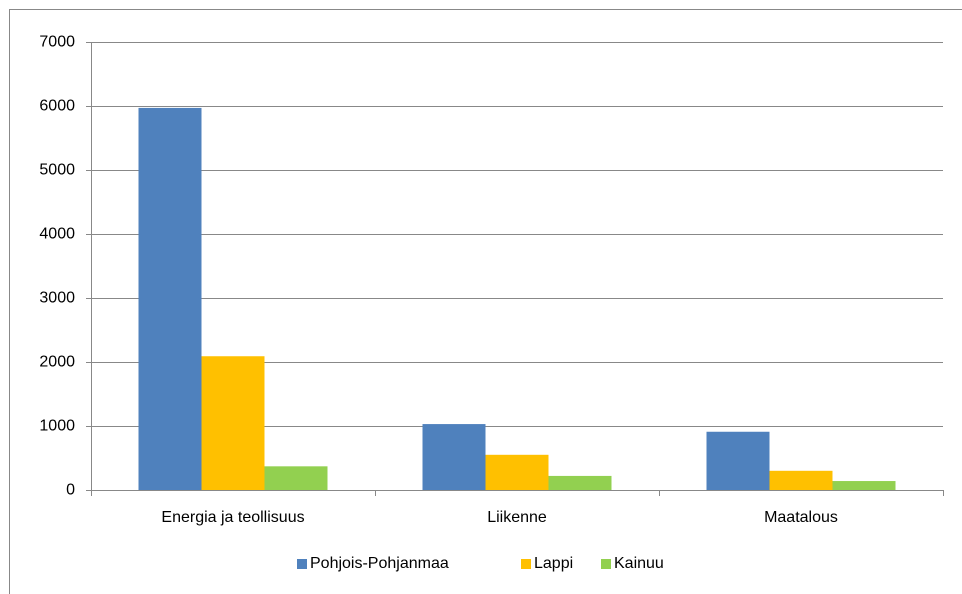  Describe the element at coordinates (801, 517) in the screenshot. I see `x-tick-label: Maatalous` at that location.